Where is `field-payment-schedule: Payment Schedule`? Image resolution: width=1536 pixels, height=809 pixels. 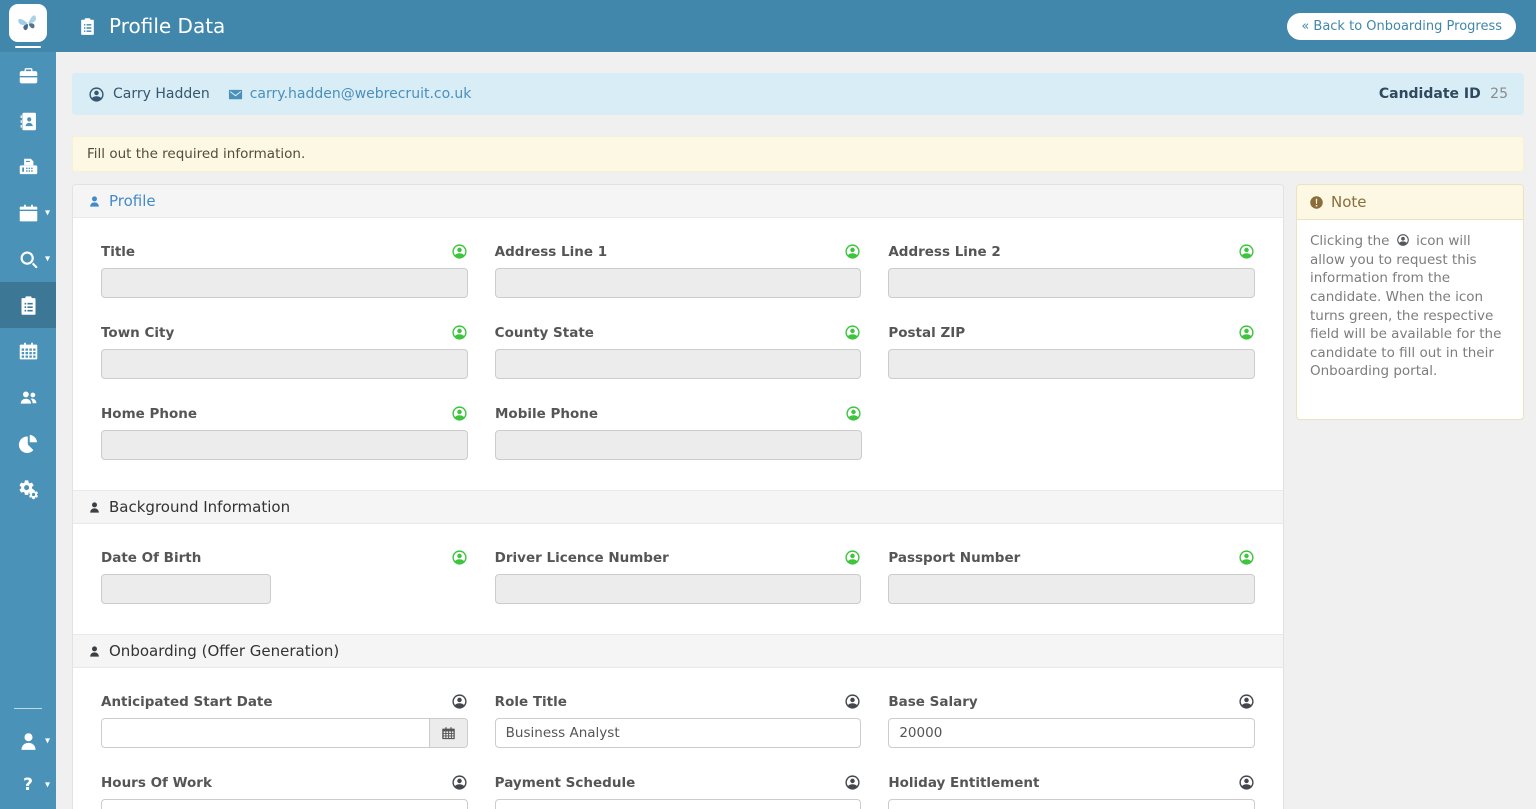
field-payment-schedule: Payment Schedule is located at coordinates (678, 791).